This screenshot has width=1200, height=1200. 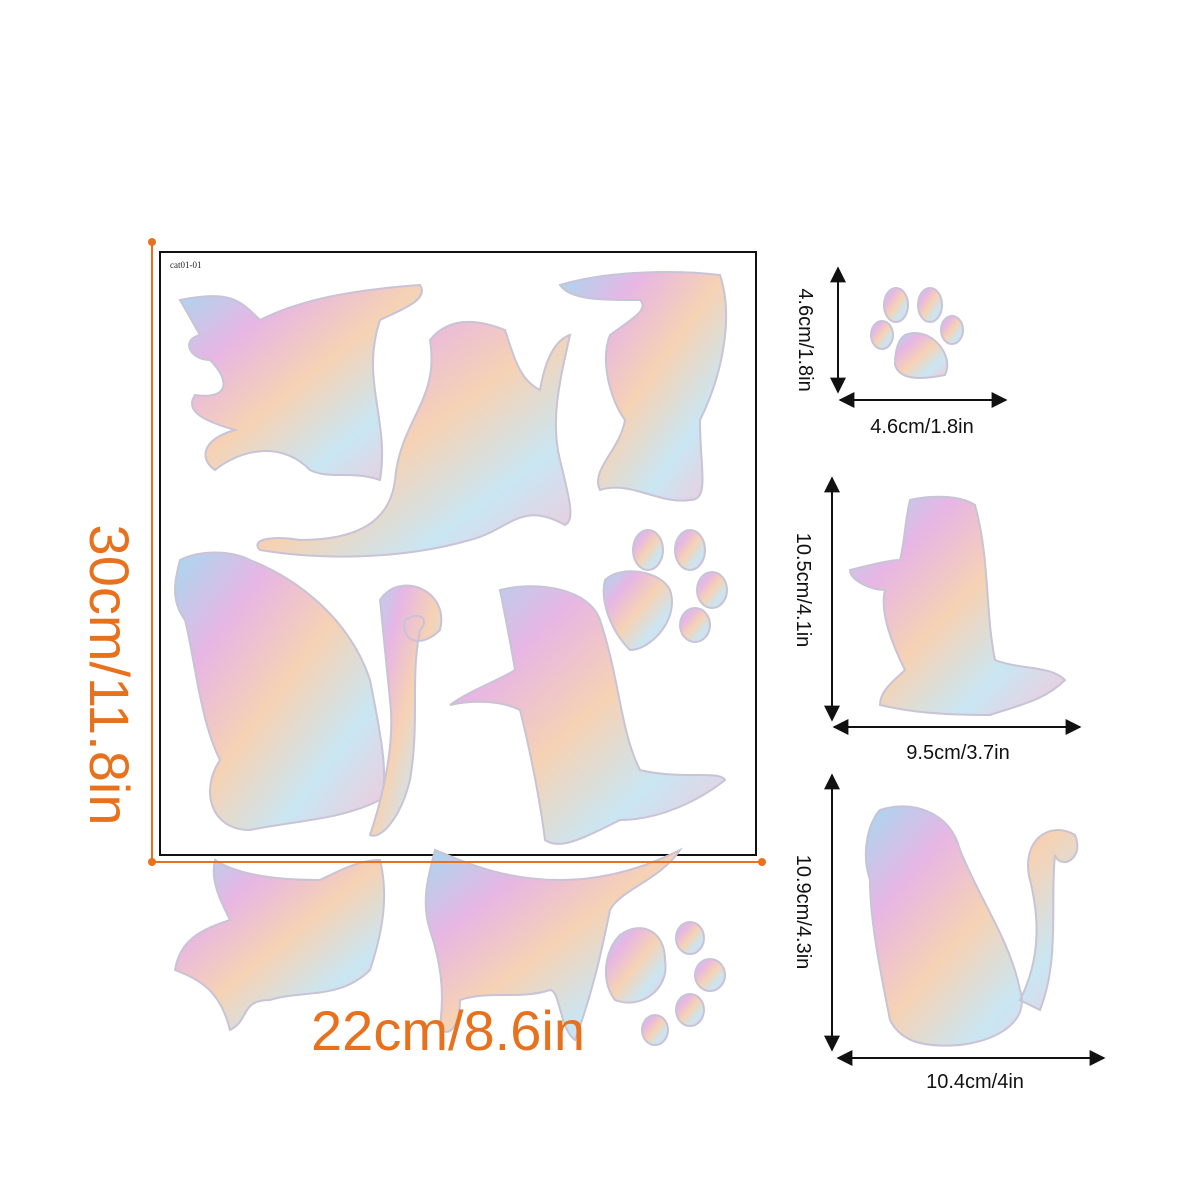 What do you see at coordinates (975, 1082) in the screenshot?
I see `item-width: 10.4cm/4in` at bounding box center [975, 1082].